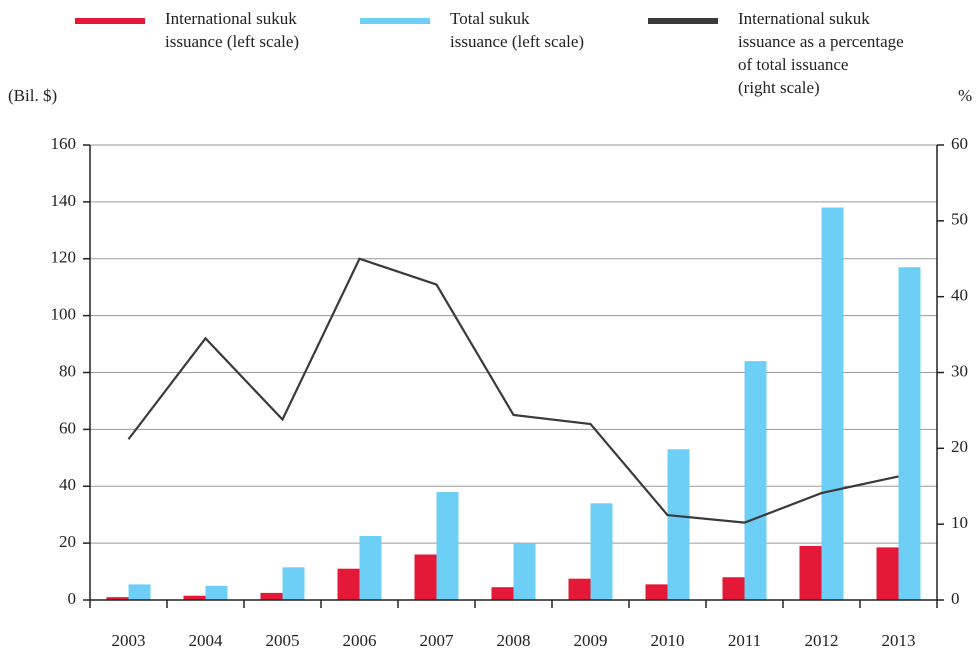 The image size is (978, 650). What do you see at coordinates (822, 640) in the screenshot?
I see `x-tick-label: 2012` at bounding box center [822, 640].